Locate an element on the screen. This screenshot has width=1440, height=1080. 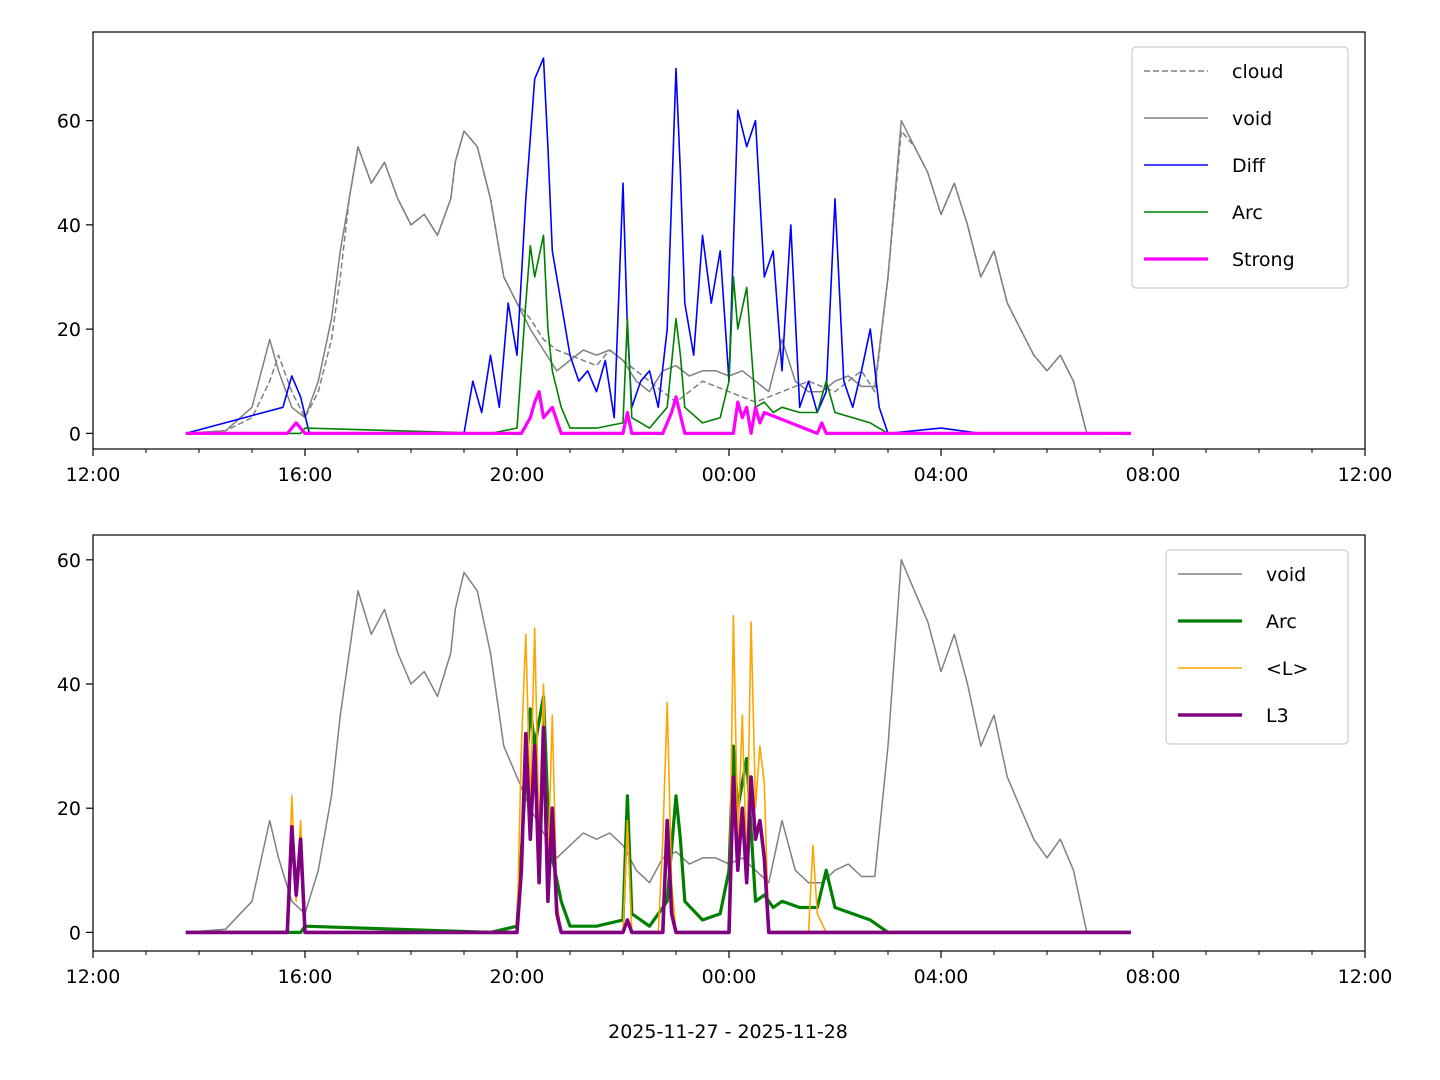
series-line-l3 is located at coordinates (658, 830).